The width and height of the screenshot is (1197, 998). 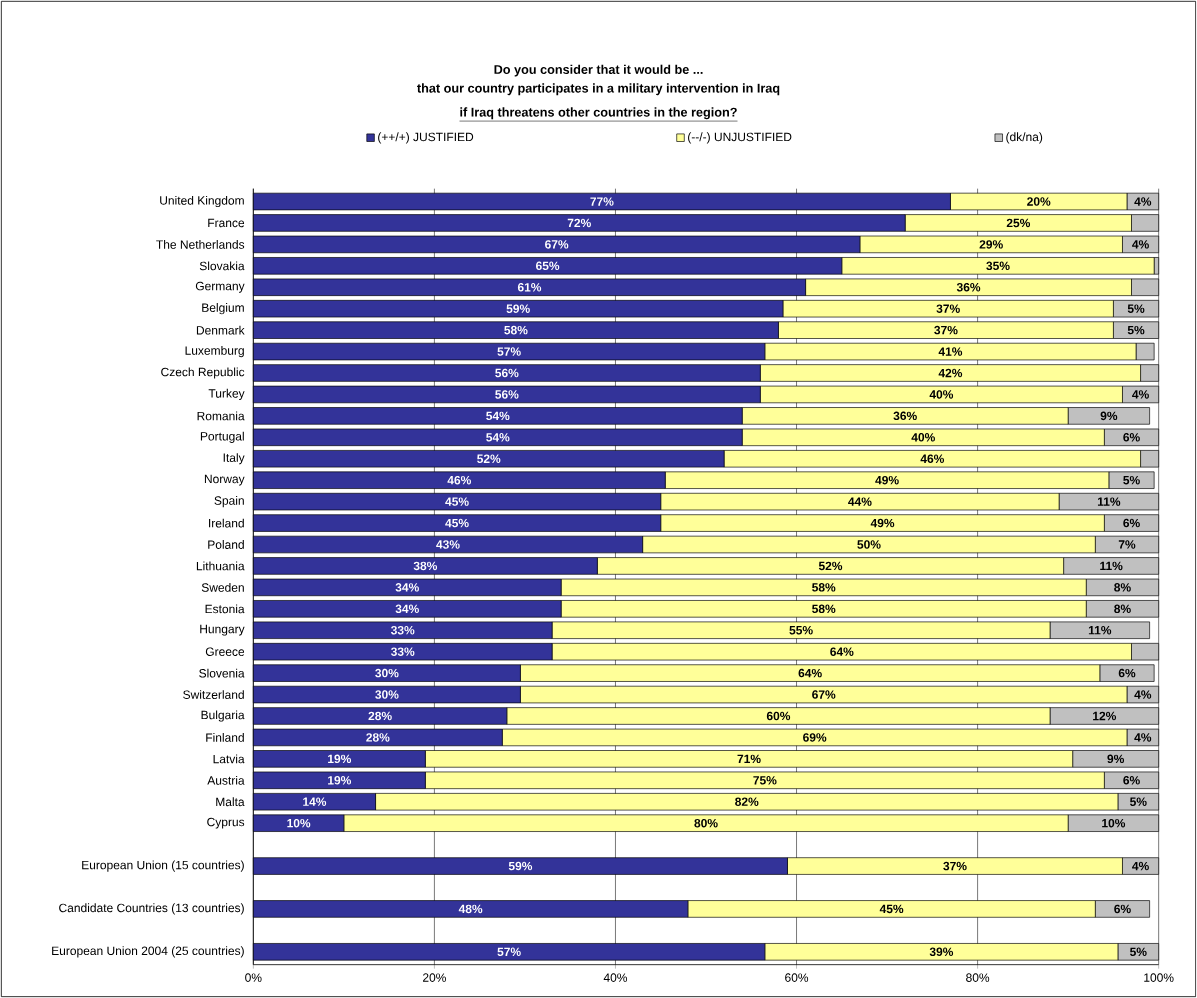 I want to click on data-label: 82%, so click(x=747, y=801).